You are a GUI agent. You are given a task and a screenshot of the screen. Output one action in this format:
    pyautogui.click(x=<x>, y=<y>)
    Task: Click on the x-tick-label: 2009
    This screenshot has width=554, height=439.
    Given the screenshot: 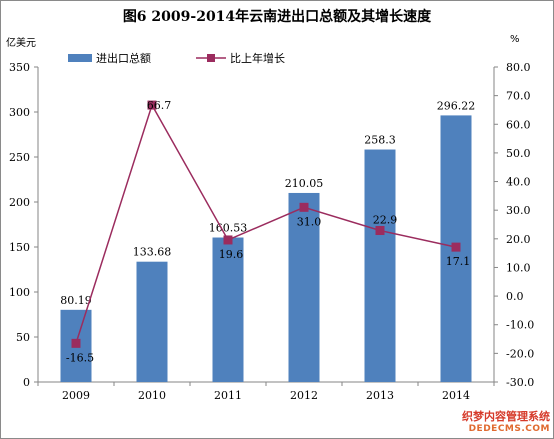 What is the action you would take?
    pyautogui.click(x=76, y=395)
    